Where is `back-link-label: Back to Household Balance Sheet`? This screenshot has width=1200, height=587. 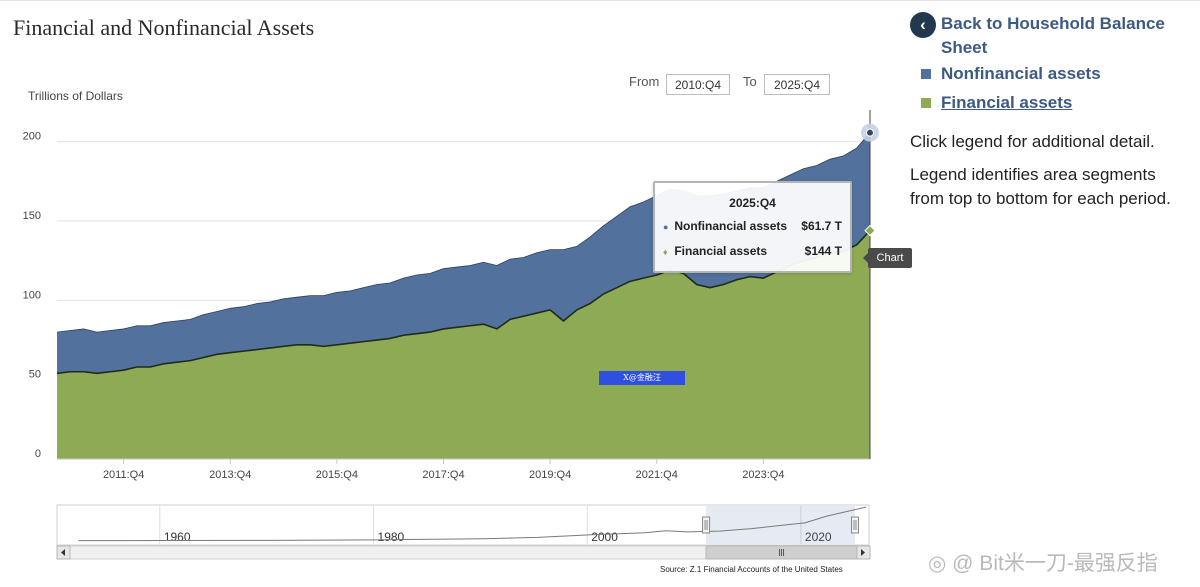
back-link-label: Back to Household Balance Sheet is located at coordinates (1053, 35).